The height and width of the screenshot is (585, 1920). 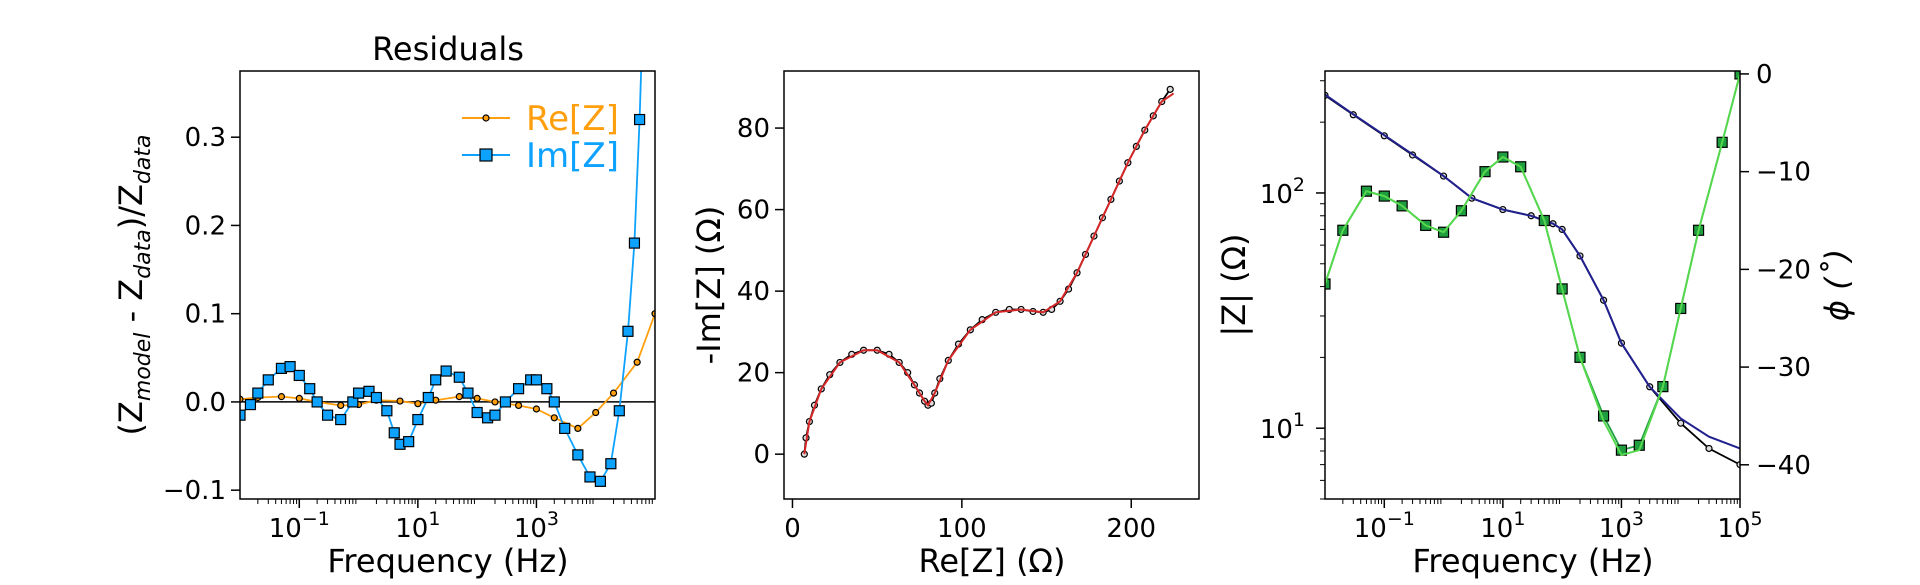 What do you see at coordinates (753, 374) in the screenshot?
I see `y-tick-label: 20` at bounding box center [753, 374].